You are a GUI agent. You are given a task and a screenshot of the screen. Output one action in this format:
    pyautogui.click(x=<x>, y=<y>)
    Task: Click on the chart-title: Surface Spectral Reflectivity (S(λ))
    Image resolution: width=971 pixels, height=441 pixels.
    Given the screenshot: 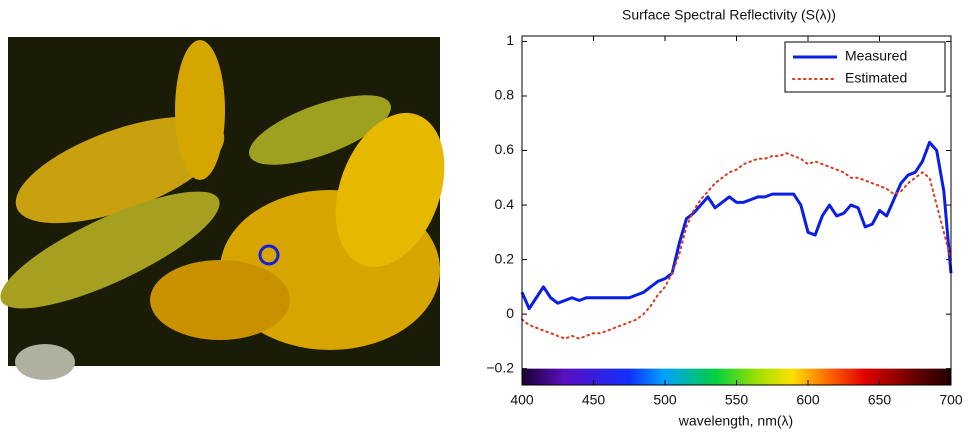 What is the action you would take?
    pyautogui.click(x=729, y=15)
    